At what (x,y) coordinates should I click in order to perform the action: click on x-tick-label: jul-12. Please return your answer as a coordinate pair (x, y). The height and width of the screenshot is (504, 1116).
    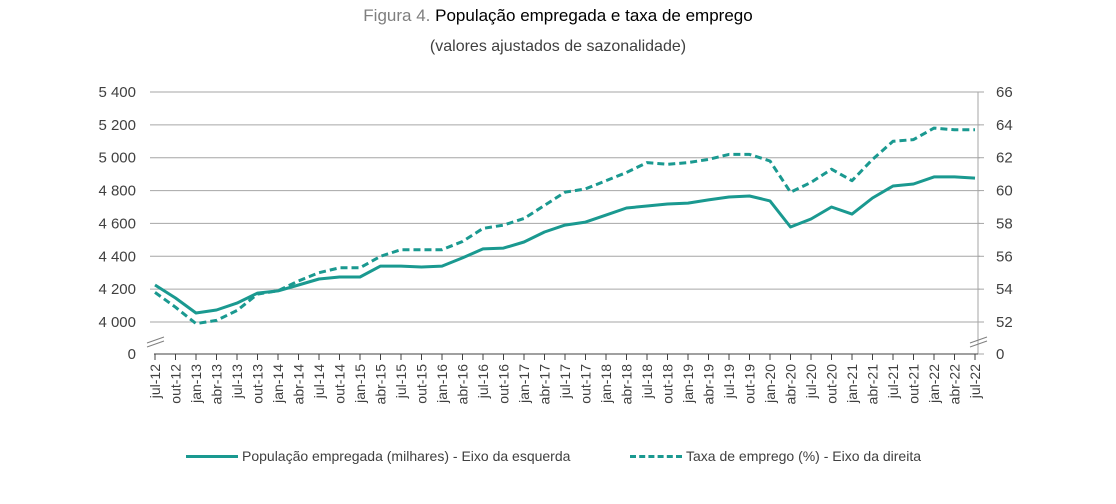
    Looking at the image, I should click on (155, 381).